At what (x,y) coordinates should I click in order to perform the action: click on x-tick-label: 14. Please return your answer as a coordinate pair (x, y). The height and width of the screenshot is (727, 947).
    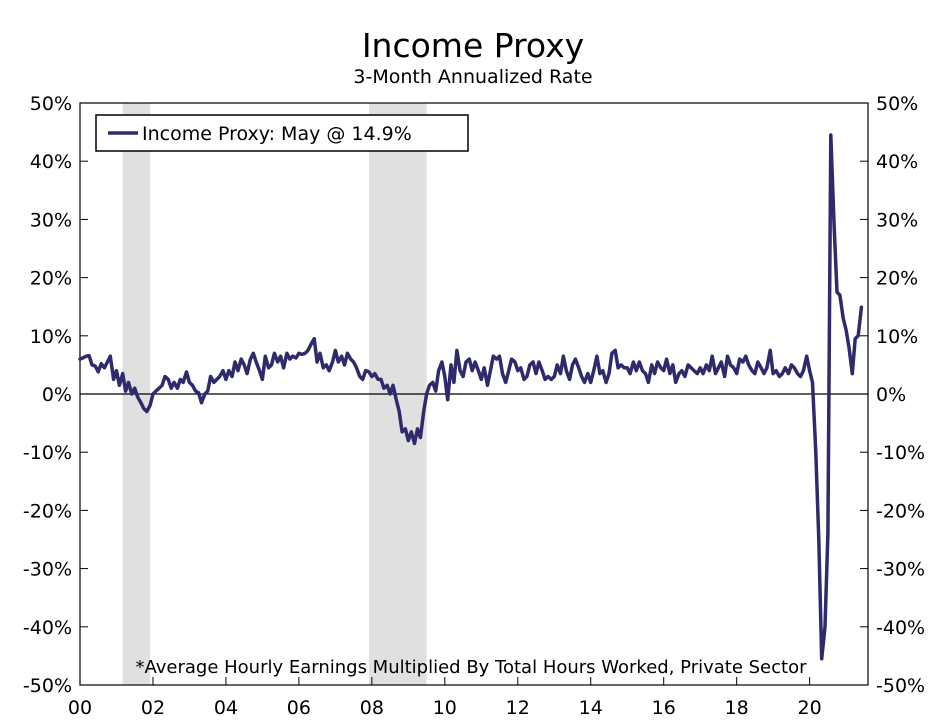
    Looking at the image, I should click on (591, 708).